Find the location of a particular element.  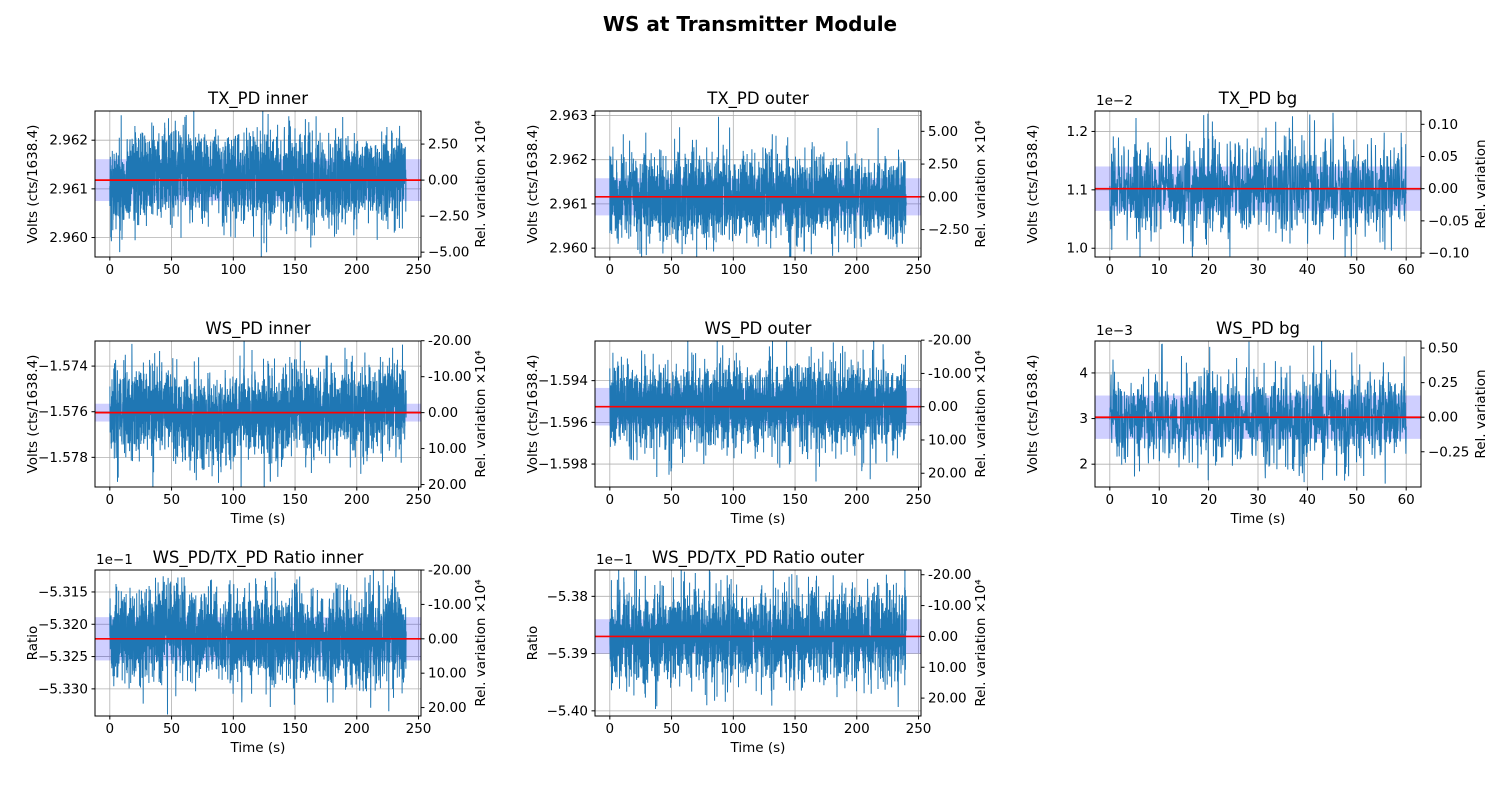

y-tick-label: −1.598 is located at coordinates (563, 465).